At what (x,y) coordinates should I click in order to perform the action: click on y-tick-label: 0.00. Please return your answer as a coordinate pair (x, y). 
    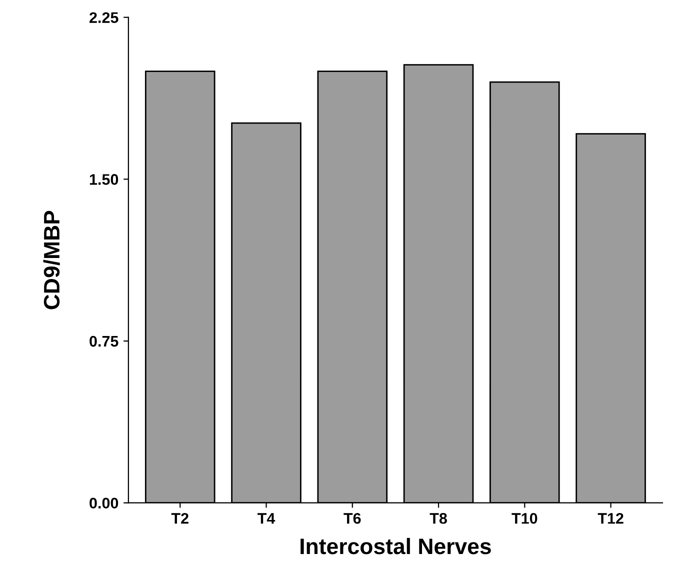
    Looking at the image, I should click on (104, 503).